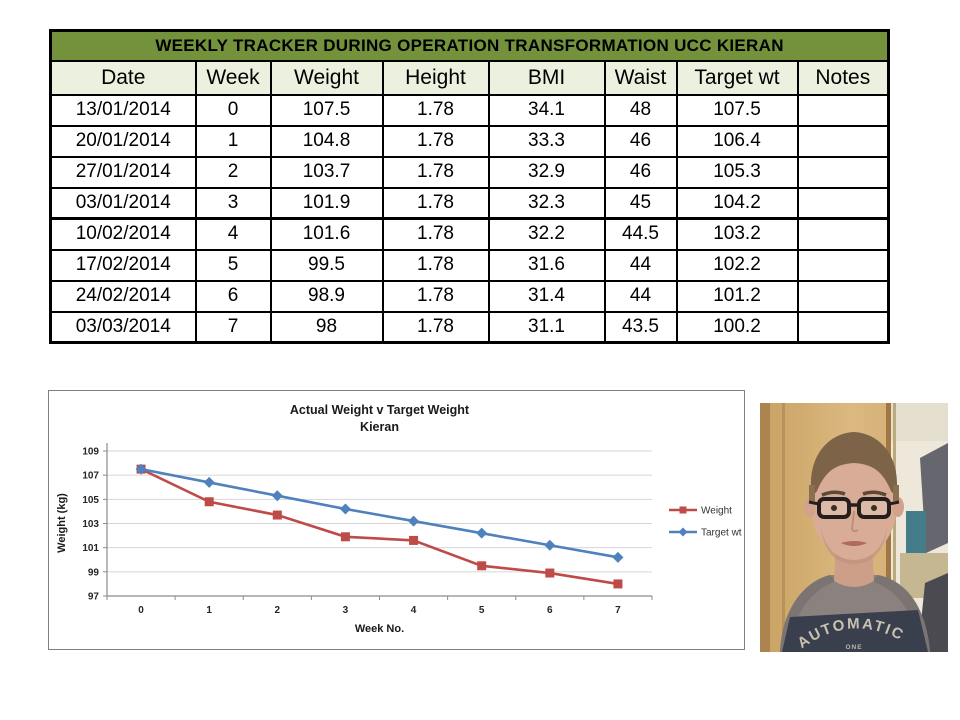 The width and height of the screenshot is (960, 720). What do you see at coordinates (737, 296) in the screenshot?
I see `table-cell: 101.2` at bounding box center [737, 296].